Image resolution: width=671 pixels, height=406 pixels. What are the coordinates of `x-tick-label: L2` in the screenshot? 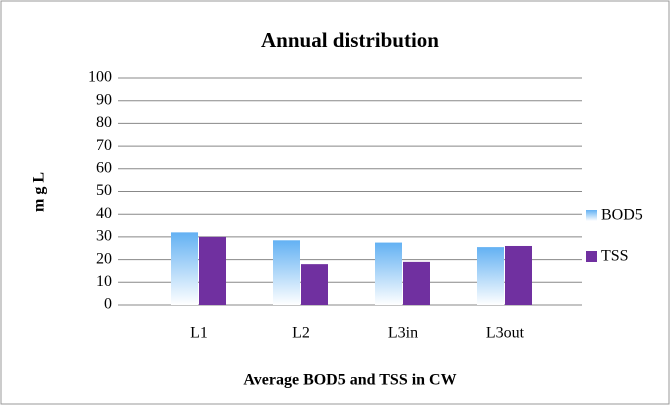 It's located at (301, 333).